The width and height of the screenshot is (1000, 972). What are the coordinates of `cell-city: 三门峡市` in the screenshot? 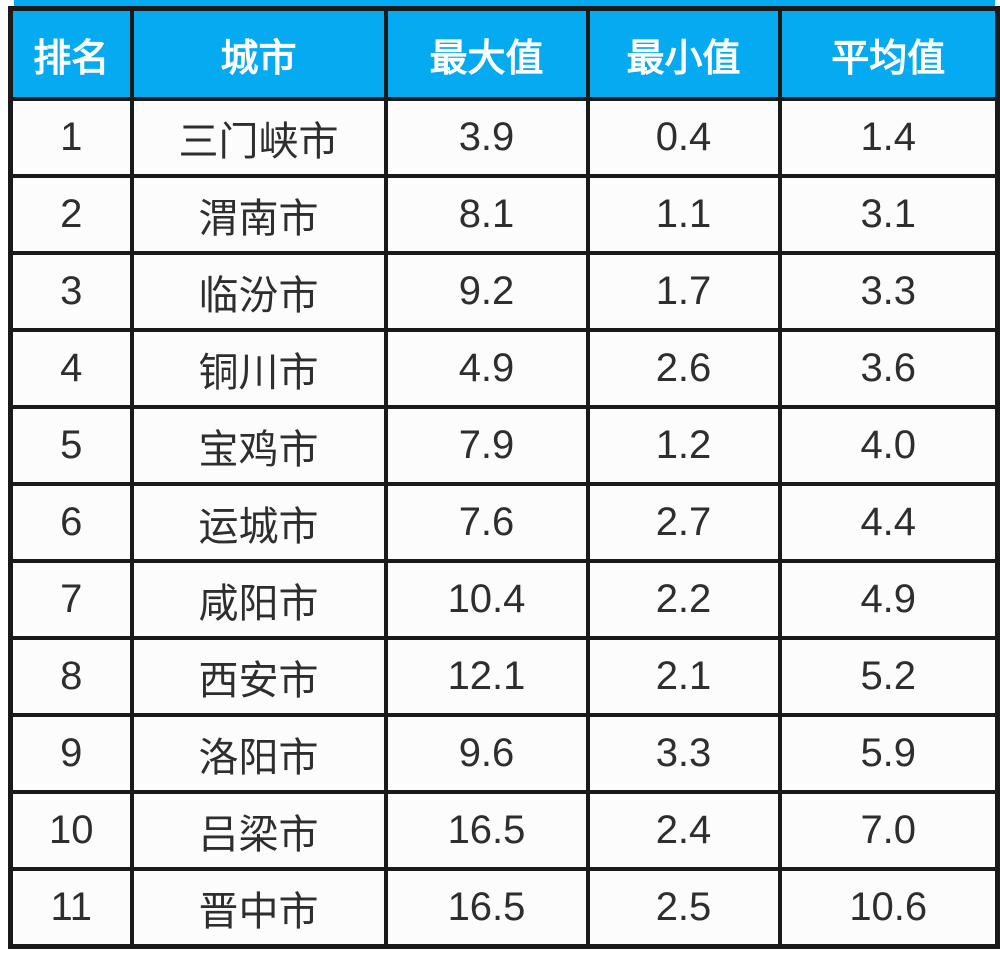 It's located at (258, 137).